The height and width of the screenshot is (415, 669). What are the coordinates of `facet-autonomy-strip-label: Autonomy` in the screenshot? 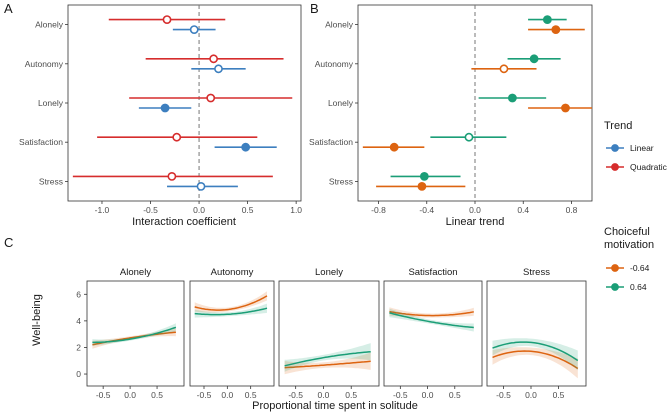 It's located at (232, 272).